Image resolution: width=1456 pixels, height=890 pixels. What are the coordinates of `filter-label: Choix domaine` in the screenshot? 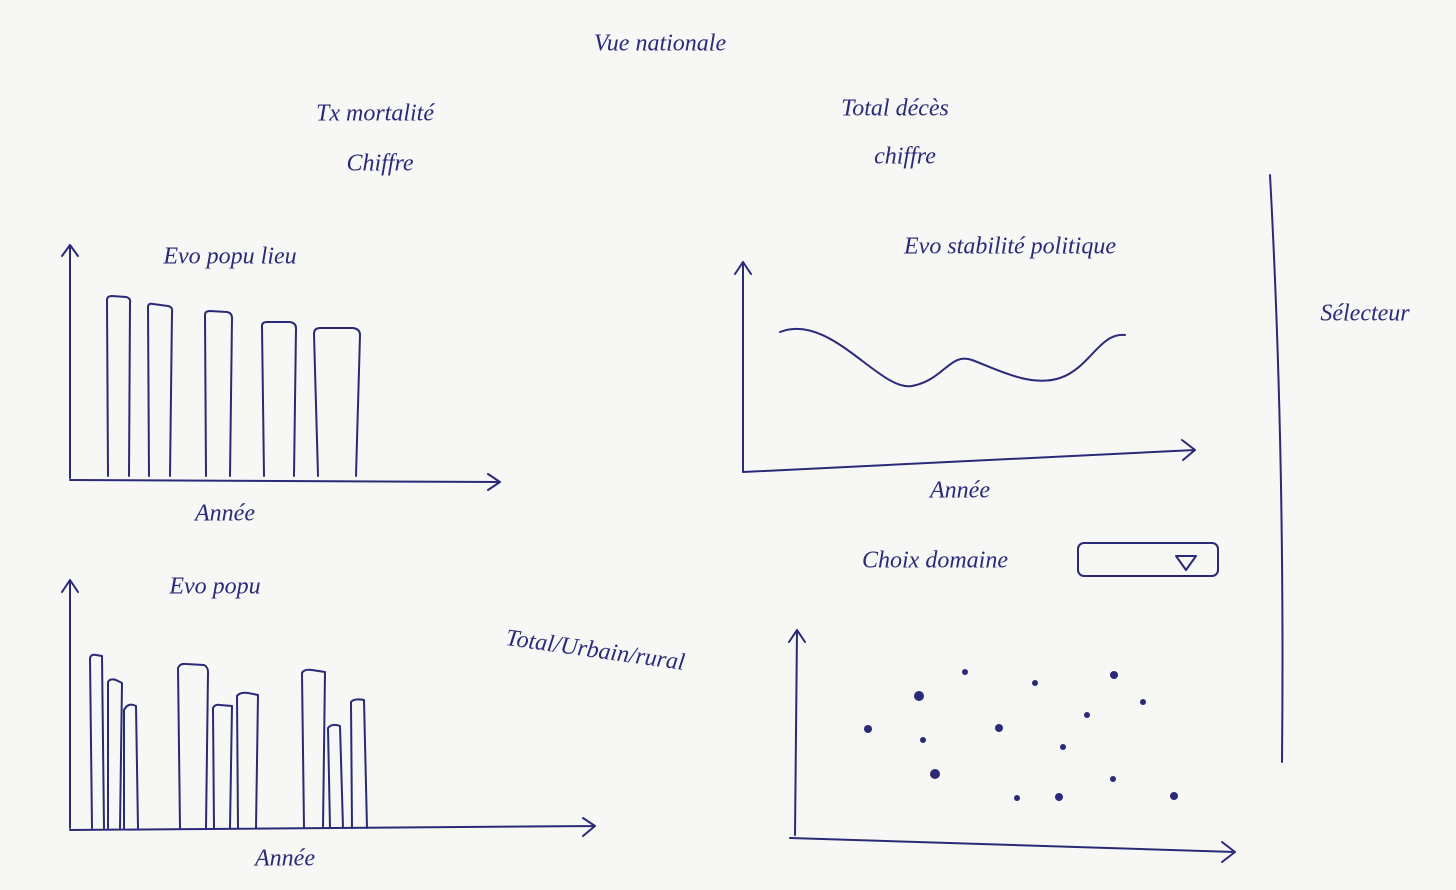 It's located at (935, 561).